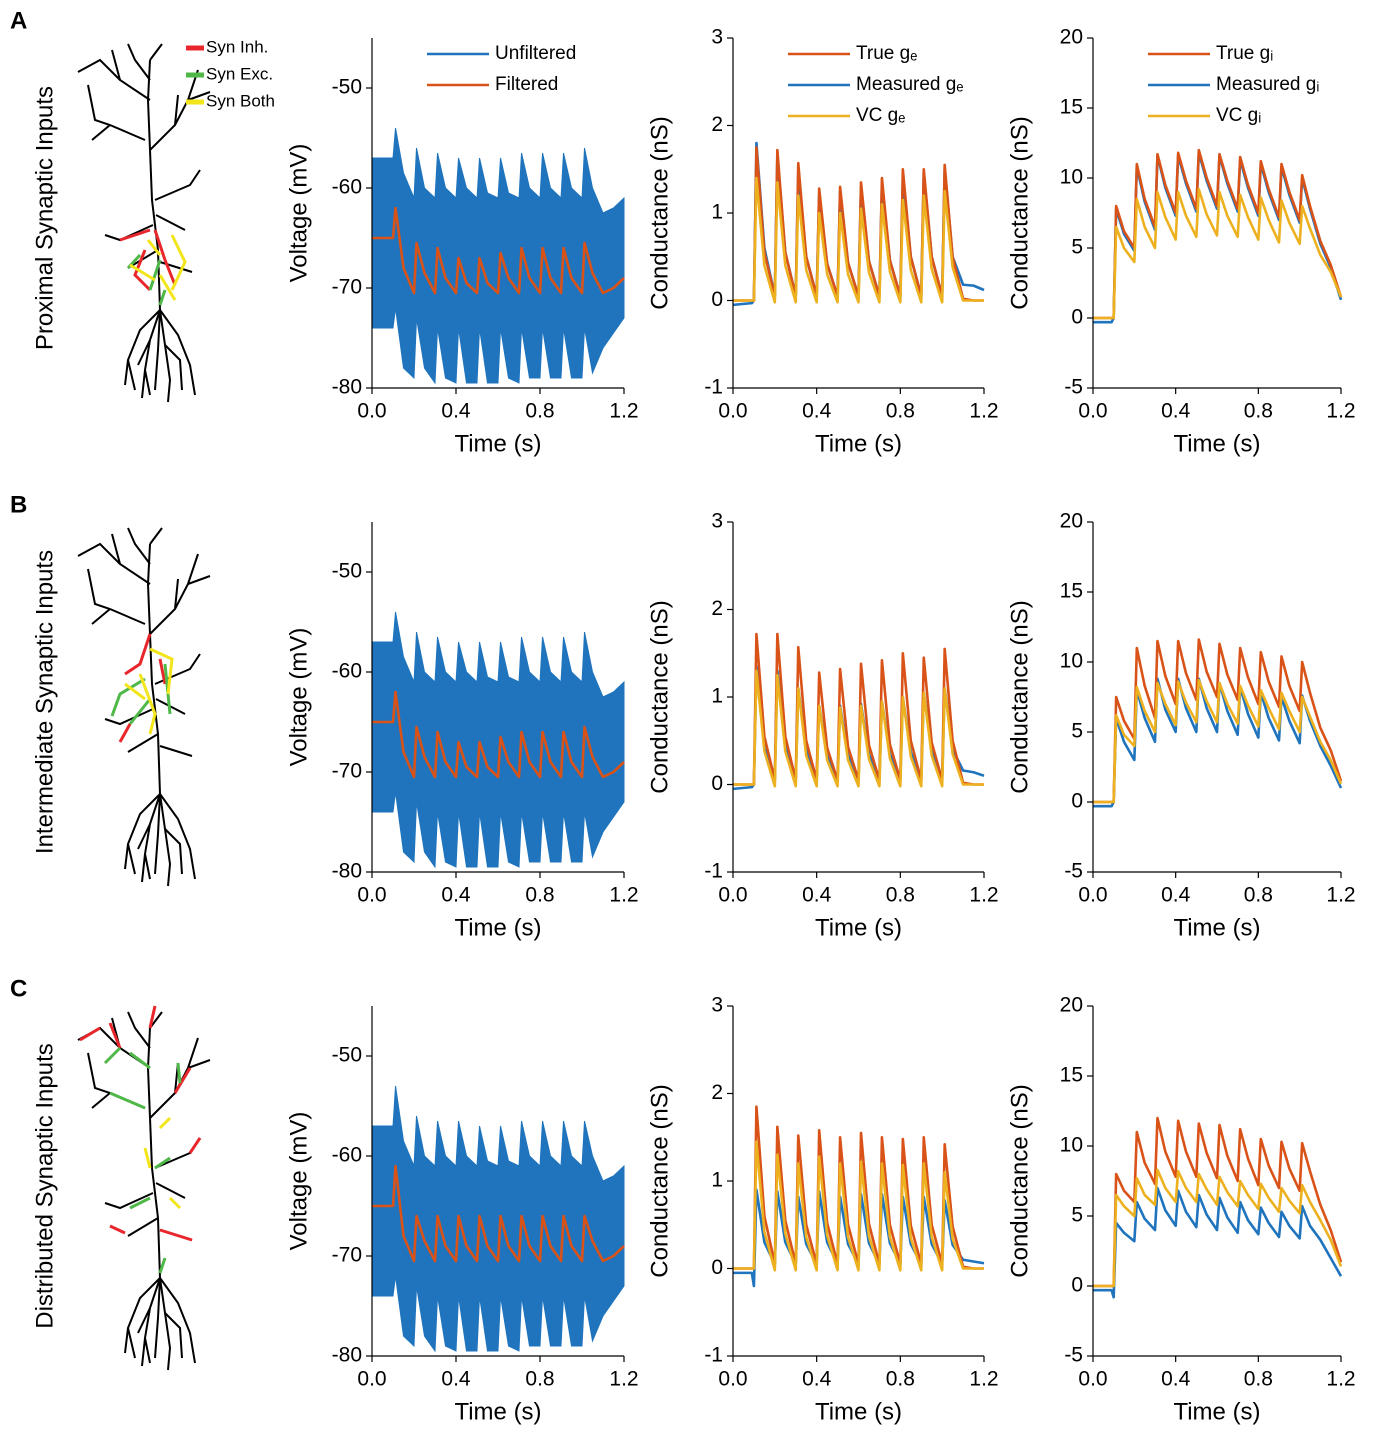  I want to click on neuron-legend-swatches, so click(195, 75).